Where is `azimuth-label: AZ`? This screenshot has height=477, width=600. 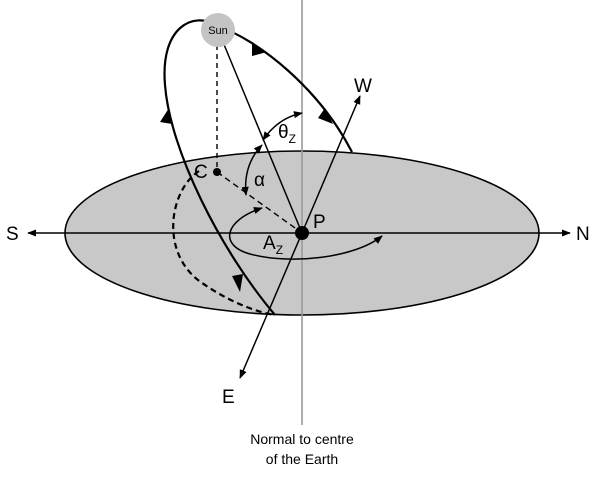 azimuth-label: AZ is located at coordinates (273, 245).